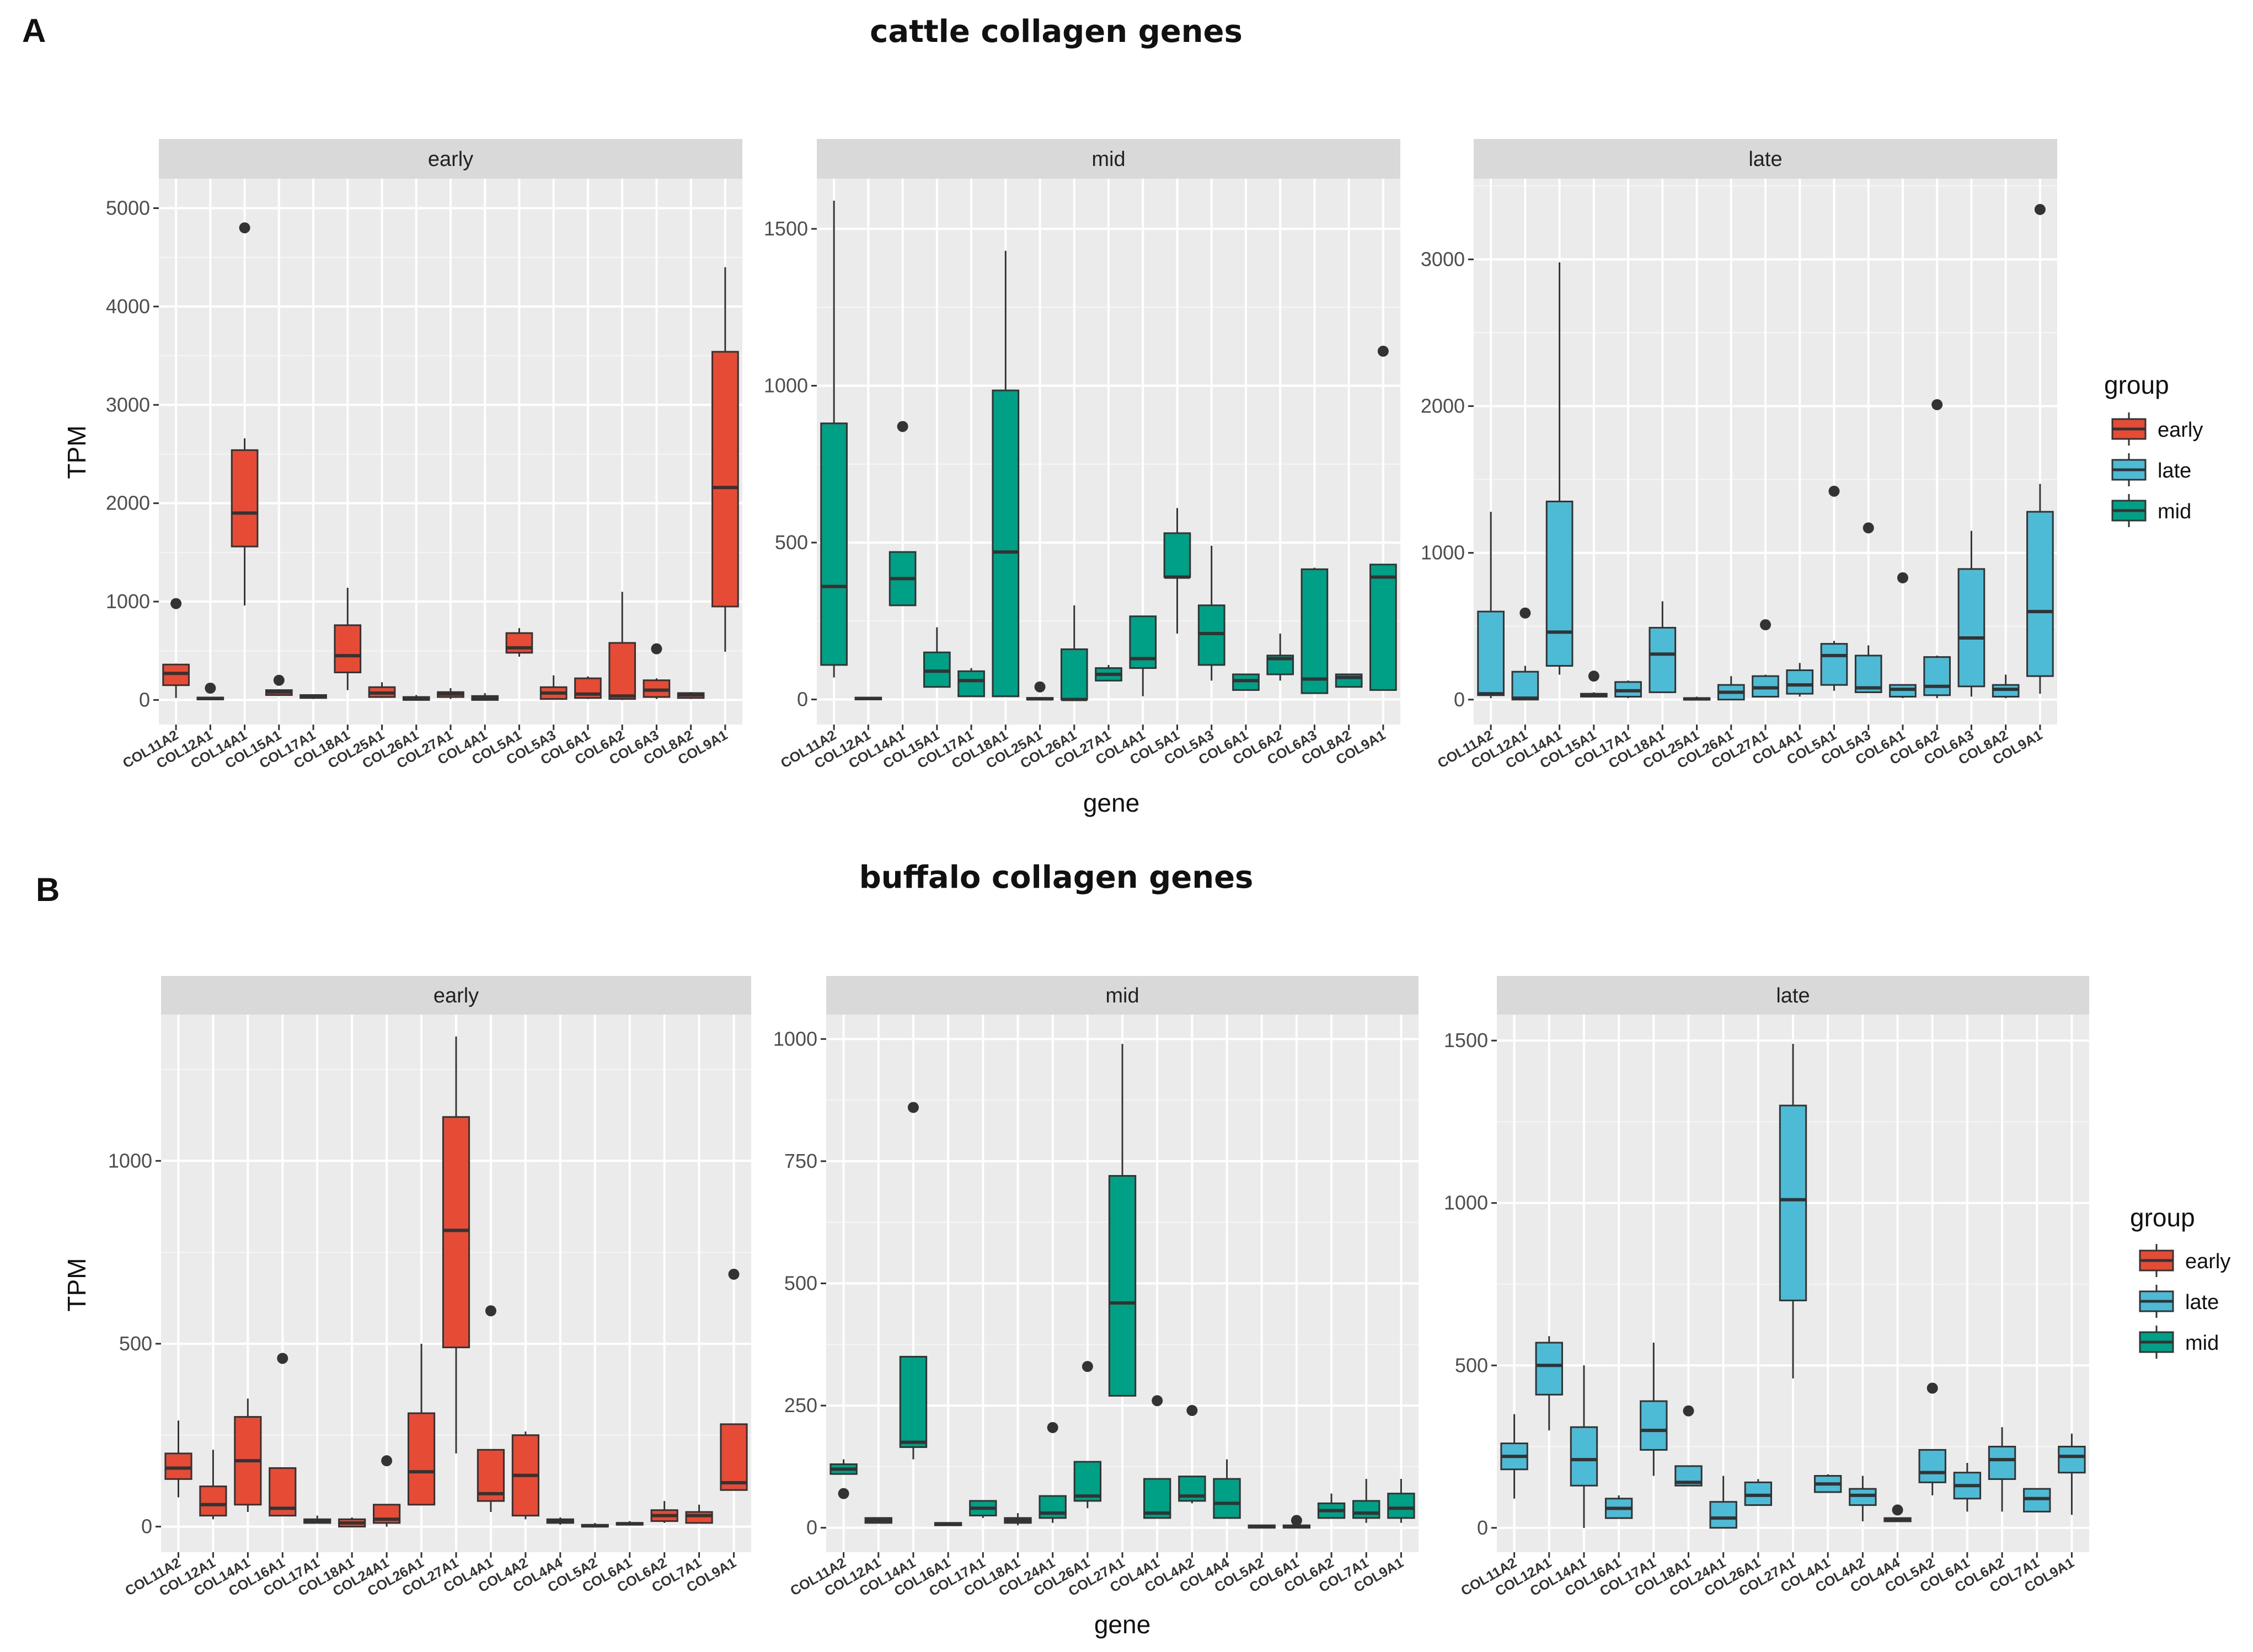 The width and height of the screenshot is (2253, 1652). Describe the element at coordinates (622, 646) in the screenshot. I see `box-a-early-col6a2` at that location.